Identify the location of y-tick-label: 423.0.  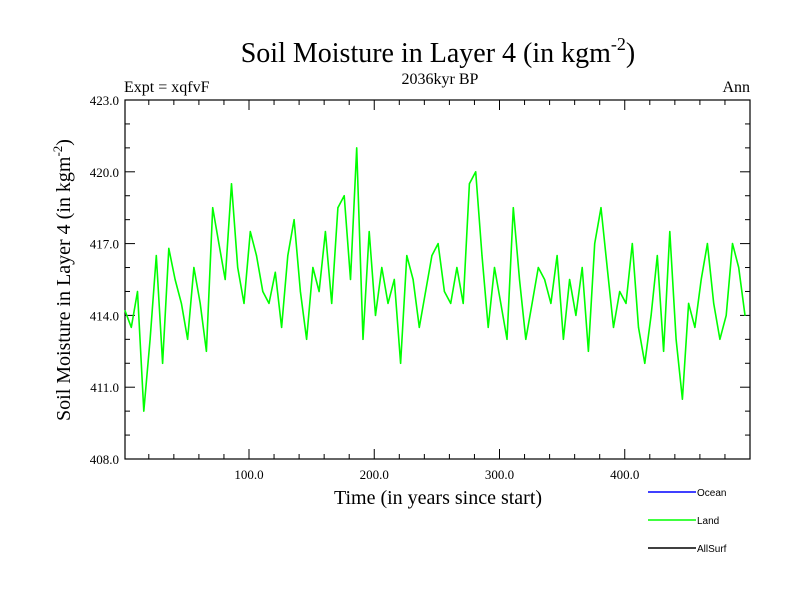
(104, 100).